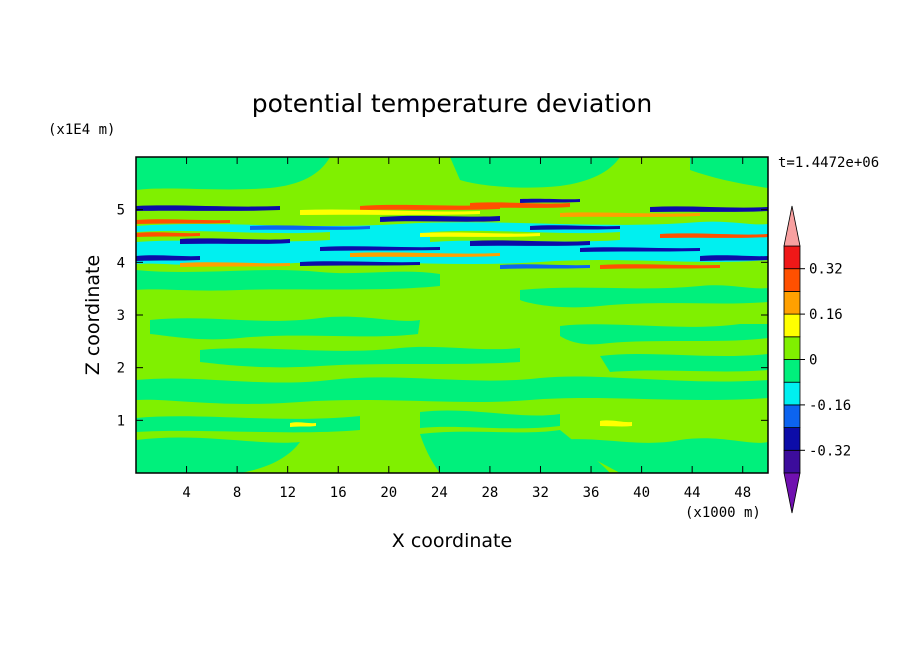  I want to click on colorbar-extend-max, so click(792, 226).